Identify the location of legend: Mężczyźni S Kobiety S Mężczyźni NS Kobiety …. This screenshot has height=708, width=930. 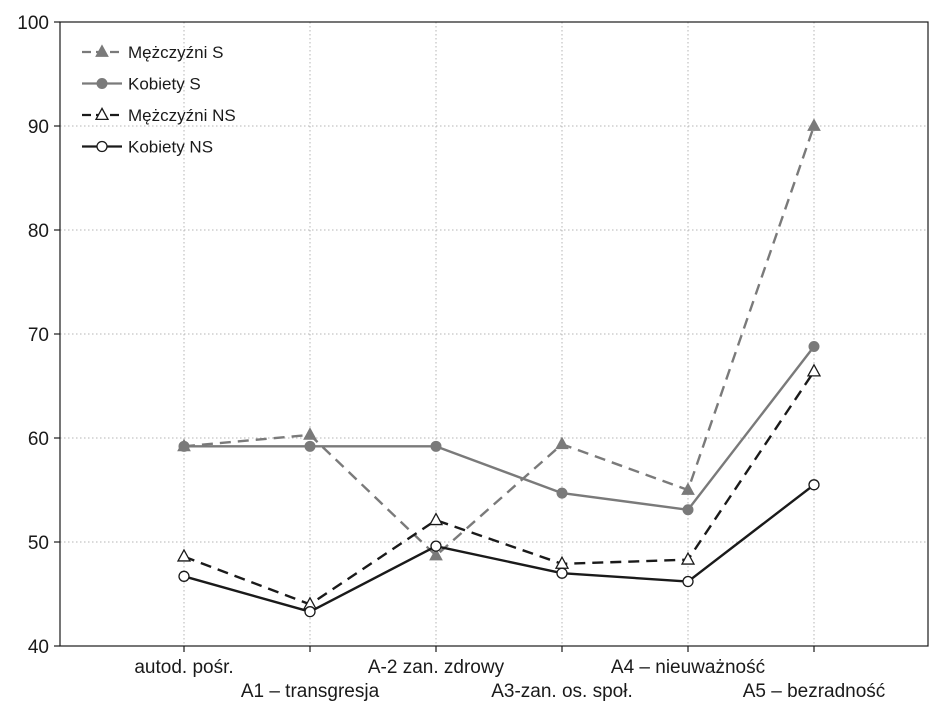
(159, 100).